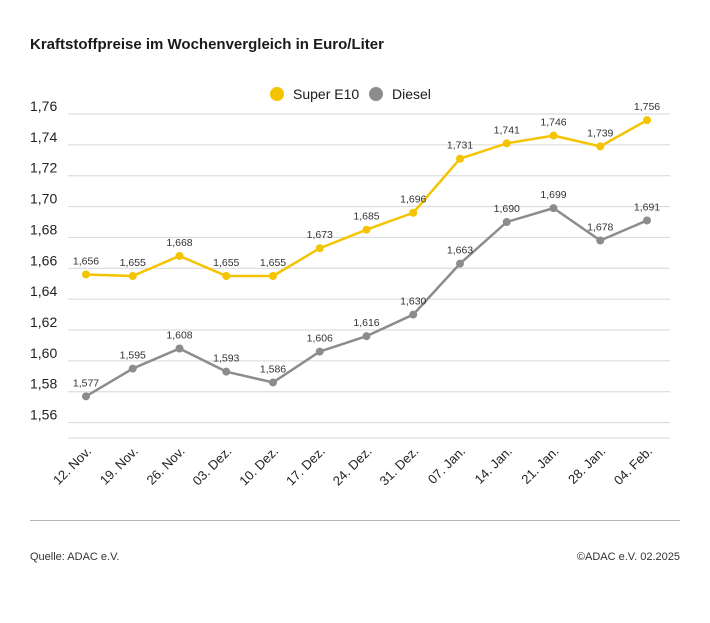  What do you see at coordinates (553, 123) in the screenshot?
I see `data-label: 1,746` at bounding box center [553, 123].